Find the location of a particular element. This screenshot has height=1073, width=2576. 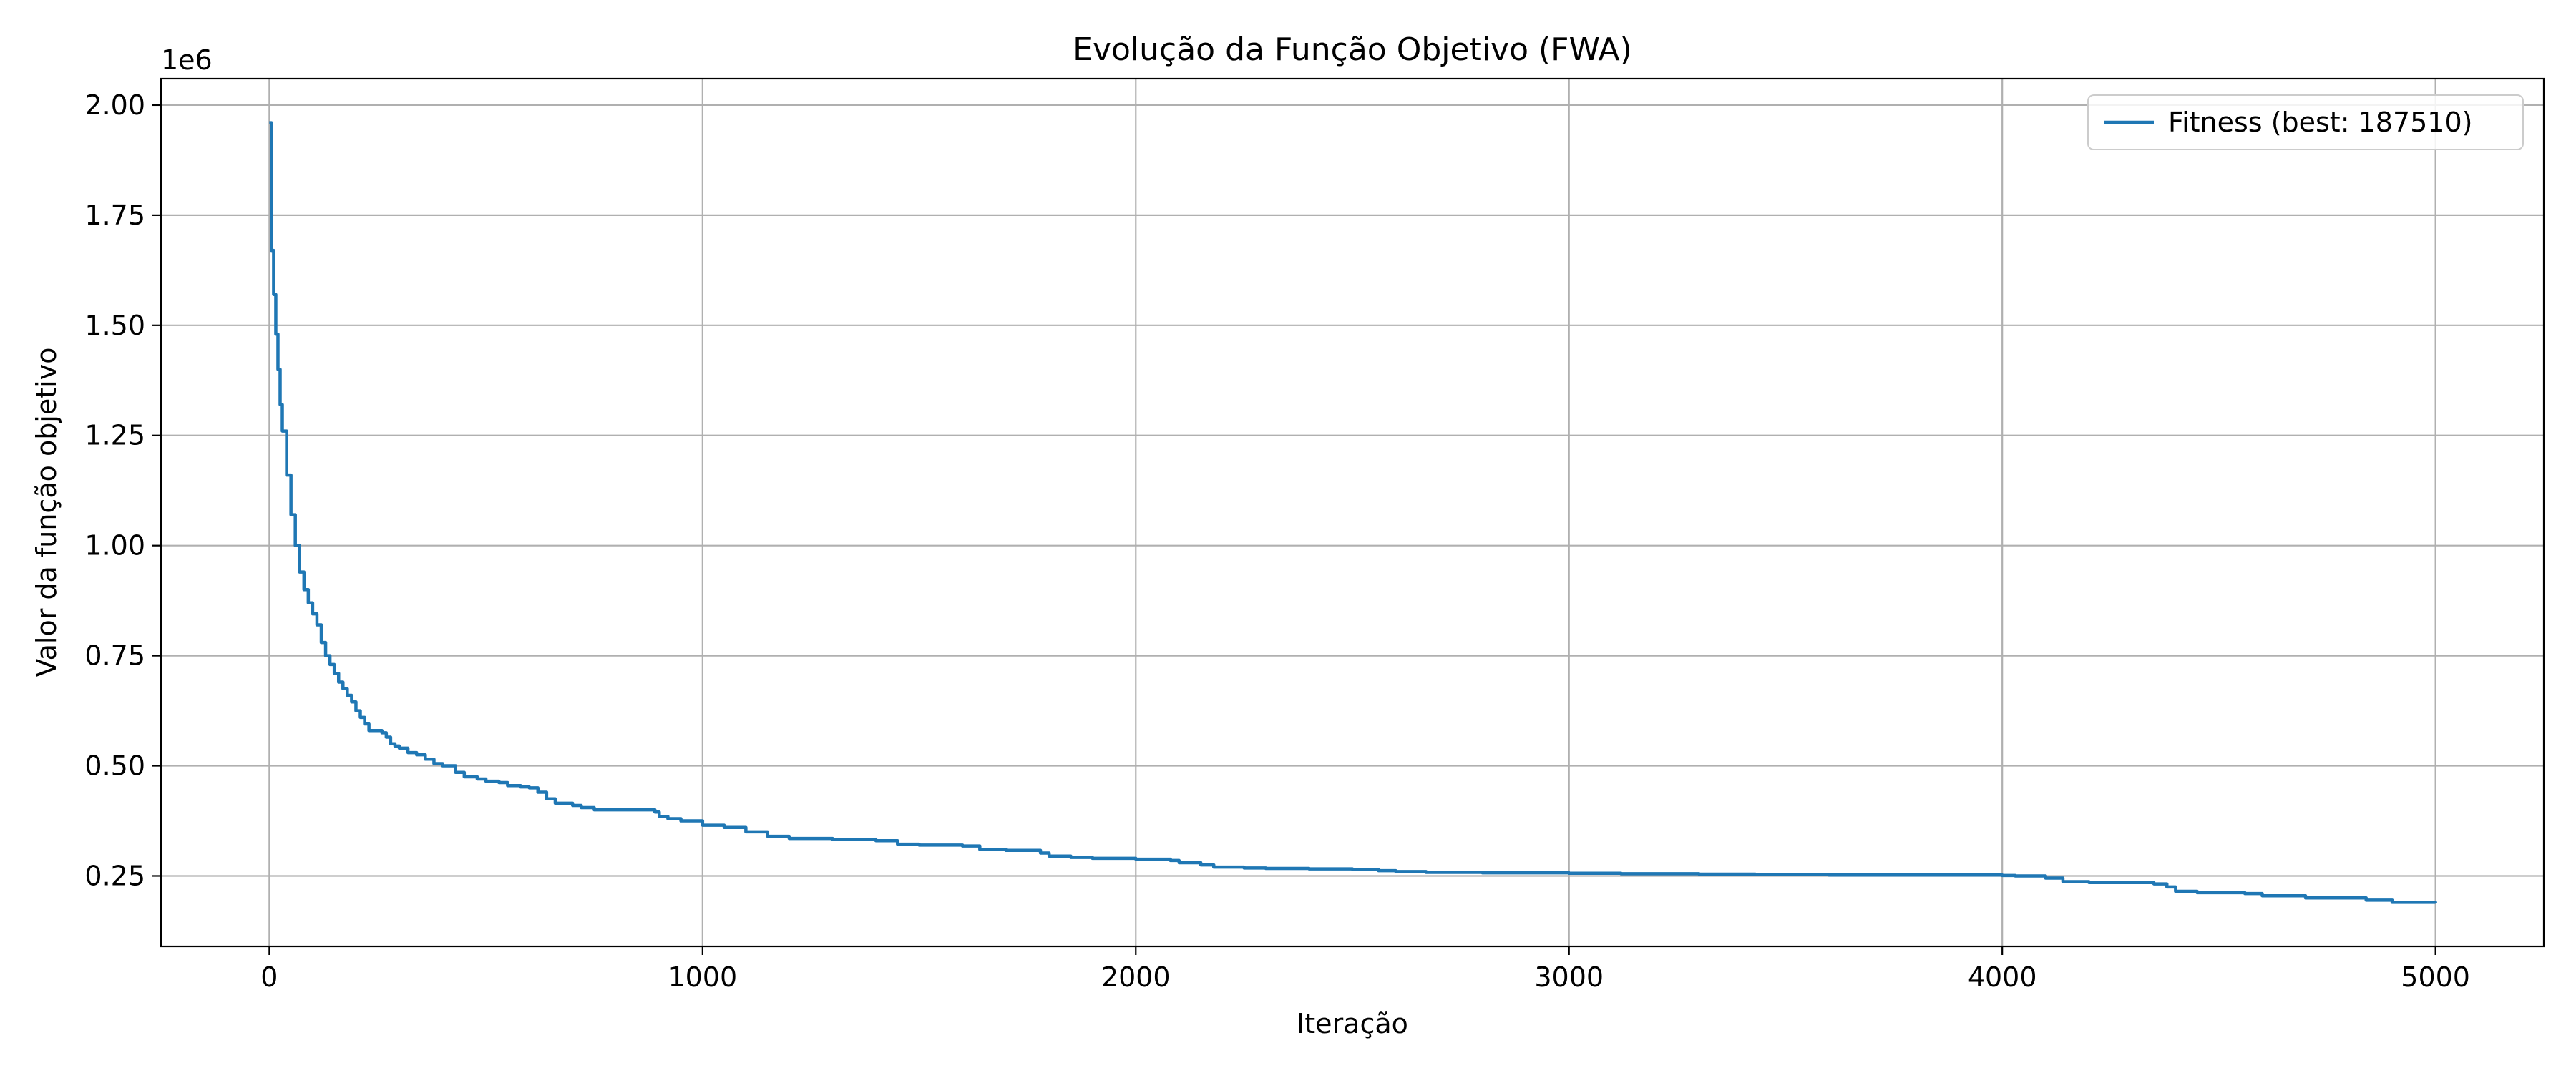

y-tick-label: 1.75 is located at coordinates (114, 215).